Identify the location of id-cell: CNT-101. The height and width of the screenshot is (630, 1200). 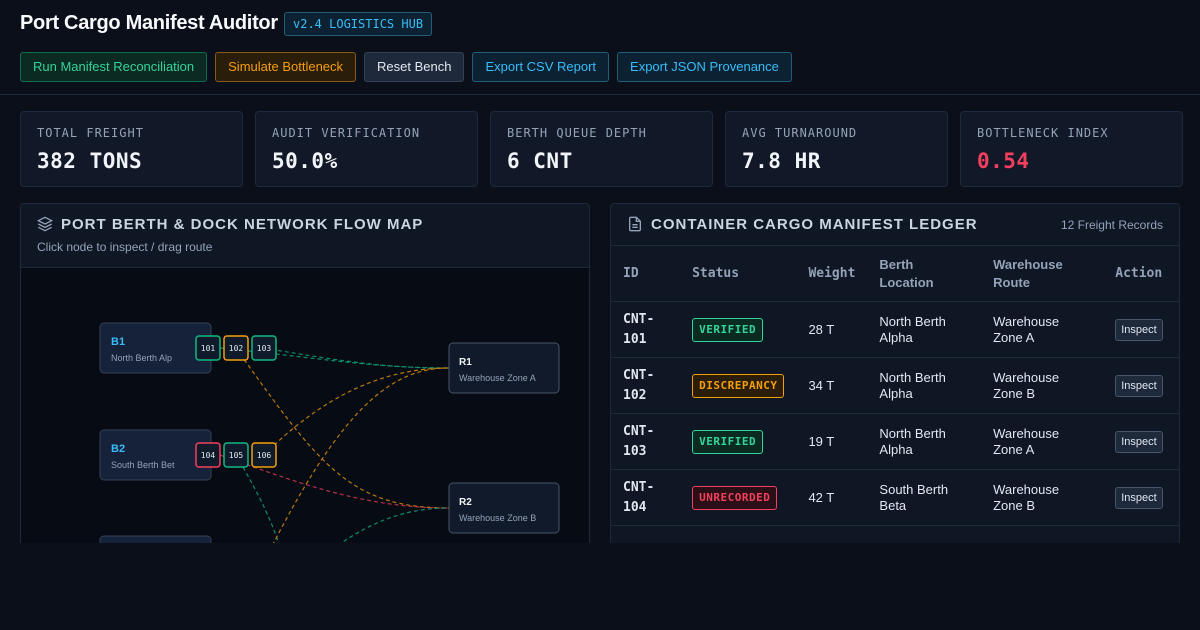
(646, 329).